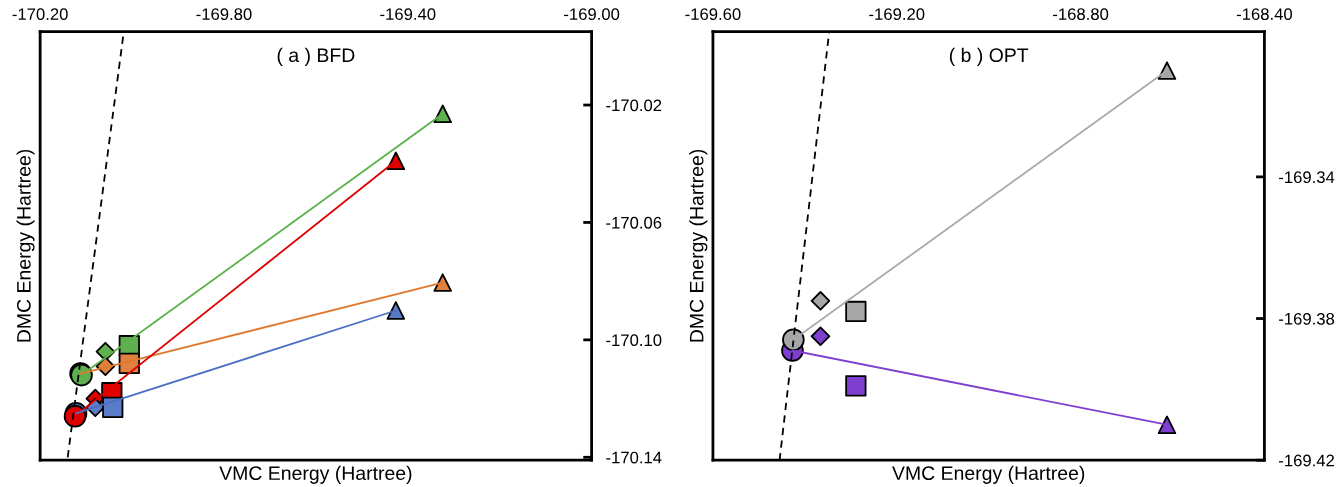 The width and height of the screenshot is (1338, 487). I want to click on y-tick-label: -169.38, so click(1307, 318).